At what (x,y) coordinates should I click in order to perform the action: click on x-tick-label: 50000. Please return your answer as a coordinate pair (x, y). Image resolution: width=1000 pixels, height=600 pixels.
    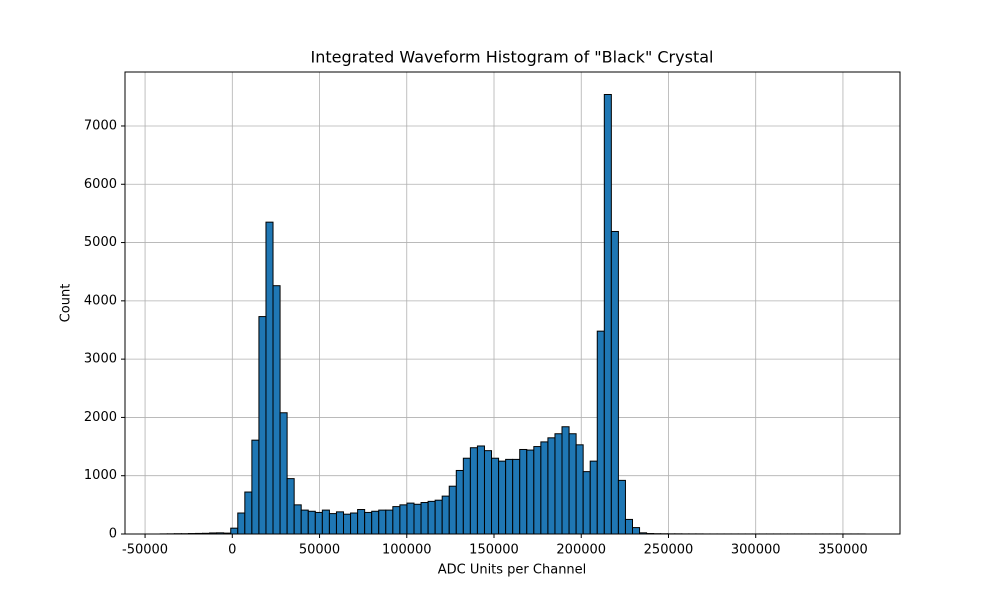
    Looking at the image, I should click on (319, 550).